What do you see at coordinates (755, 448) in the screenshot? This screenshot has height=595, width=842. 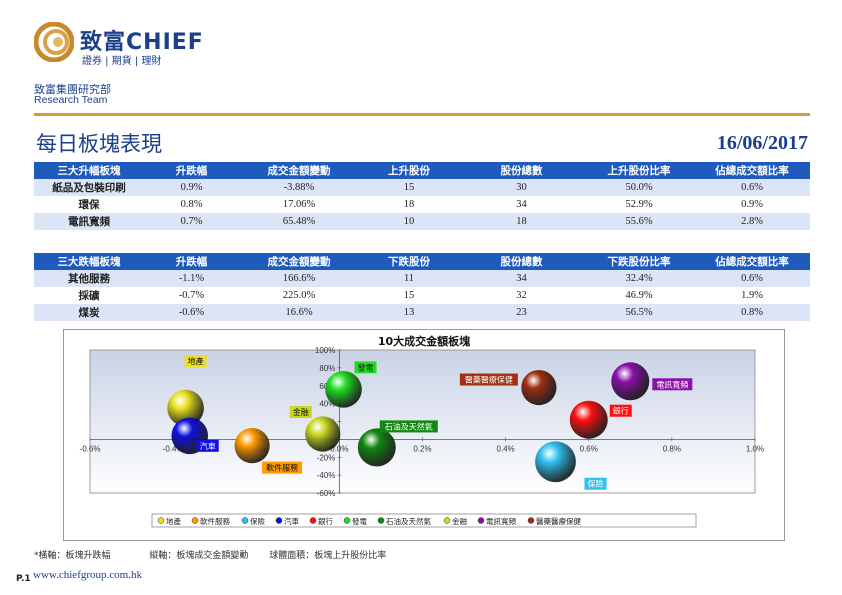 I see `x-tick-label: 1.0%` at bounding box center [755, 448].